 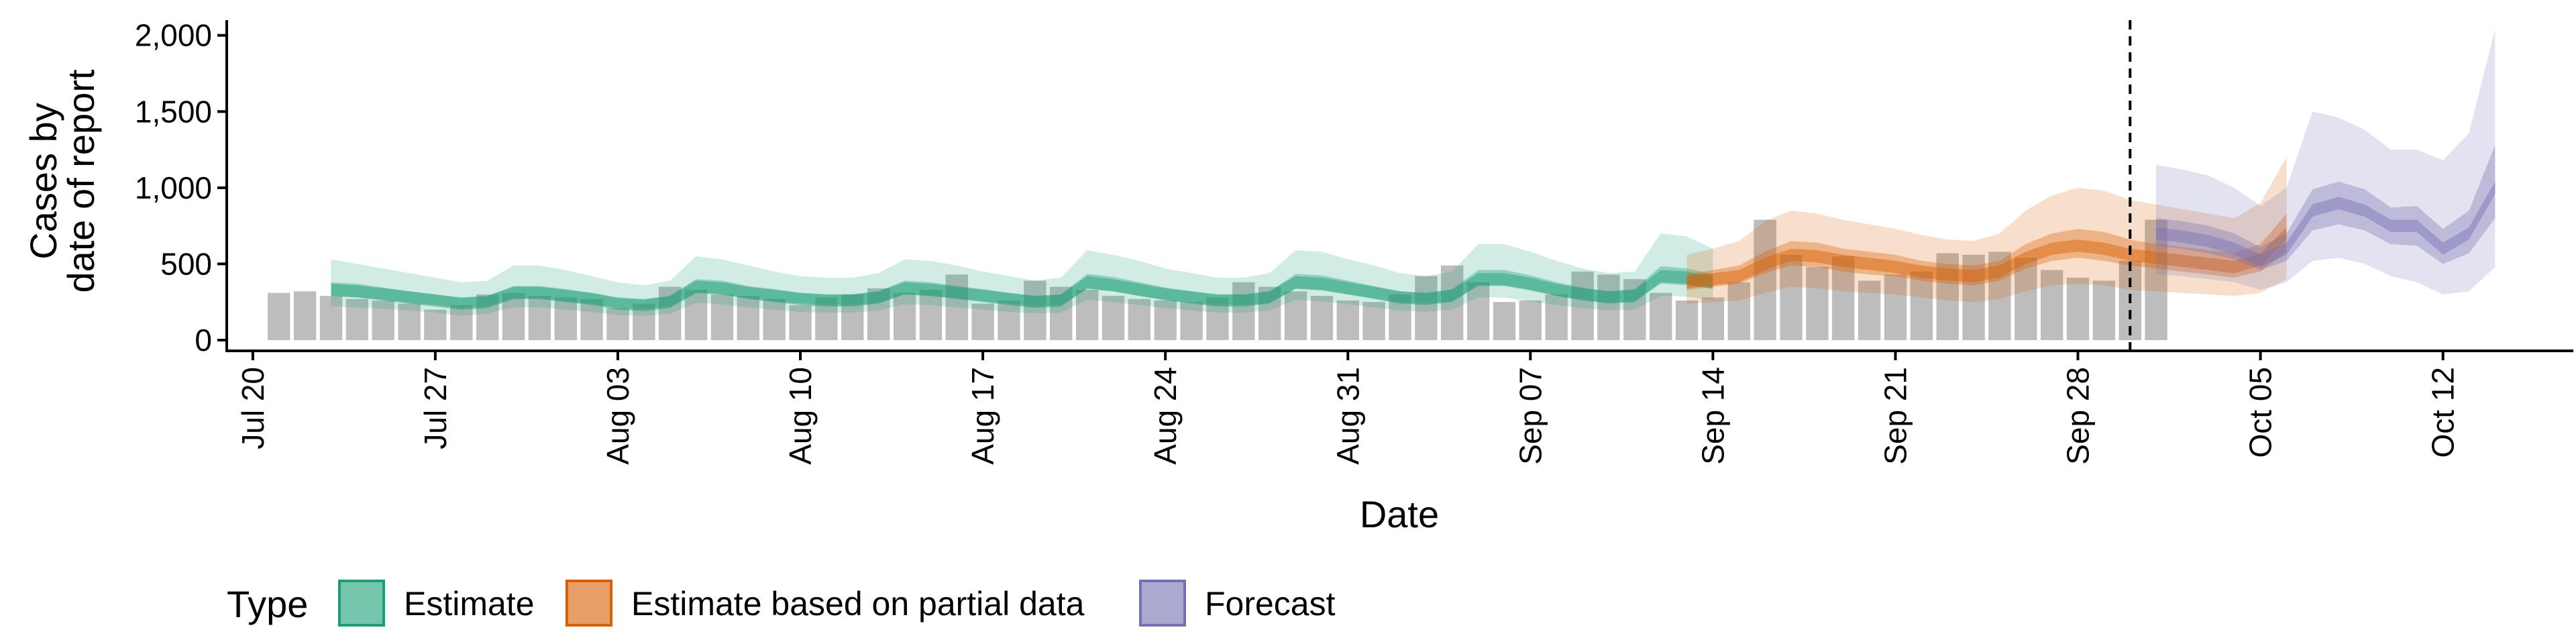 What do you see at coordinates (982, 416) in the screenshot?
I see `x-tick-label: Aug 17` at bounding box center [982, 416].